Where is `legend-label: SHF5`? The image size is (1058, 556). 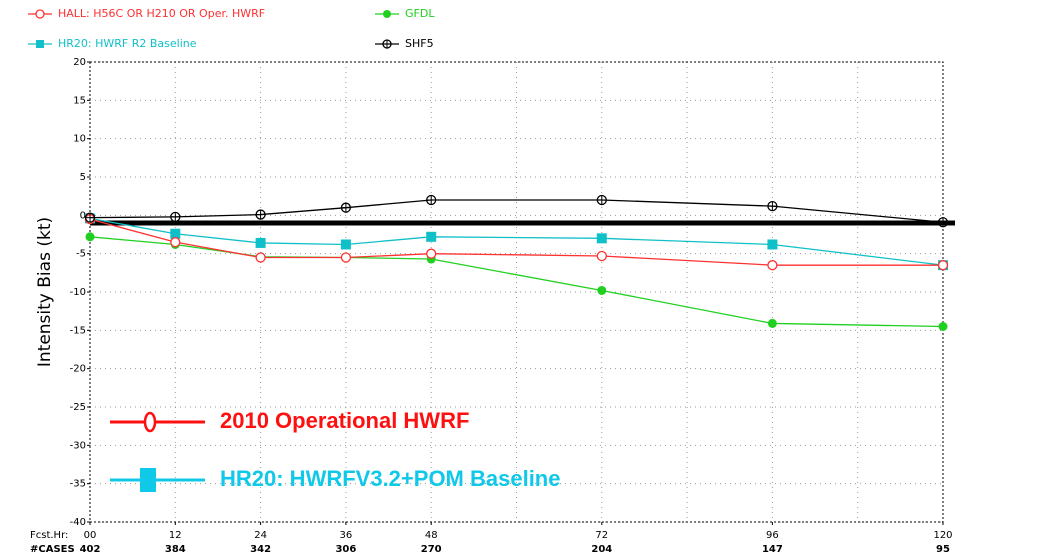
legend-label: SHF5 is located at coordinates (419, 43).